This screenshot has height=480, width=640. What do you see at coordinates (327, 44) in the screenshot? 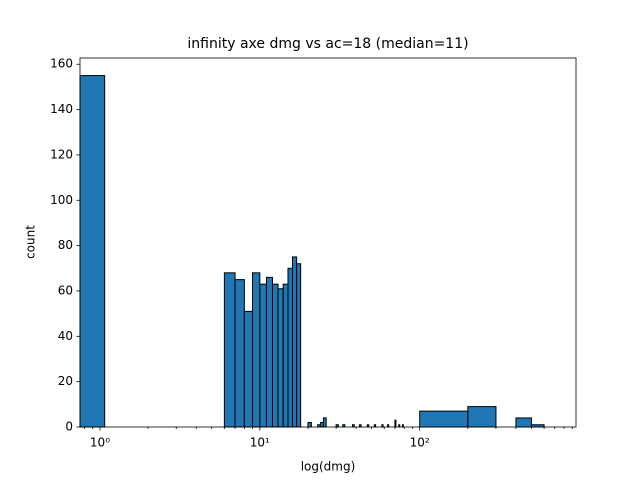
I see `chart-title: infinity axe dmg vs ac=18 (median=11)` at bounding box center [327, 44].